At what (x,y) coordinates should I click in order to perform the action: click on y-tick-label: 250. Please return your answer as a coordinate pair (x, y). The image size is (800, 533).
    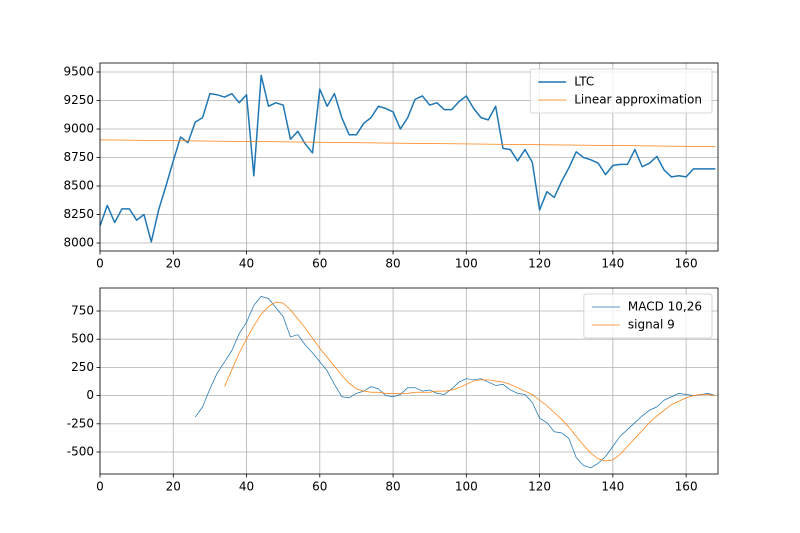
    Looking at the image, I should click on (82, 367).